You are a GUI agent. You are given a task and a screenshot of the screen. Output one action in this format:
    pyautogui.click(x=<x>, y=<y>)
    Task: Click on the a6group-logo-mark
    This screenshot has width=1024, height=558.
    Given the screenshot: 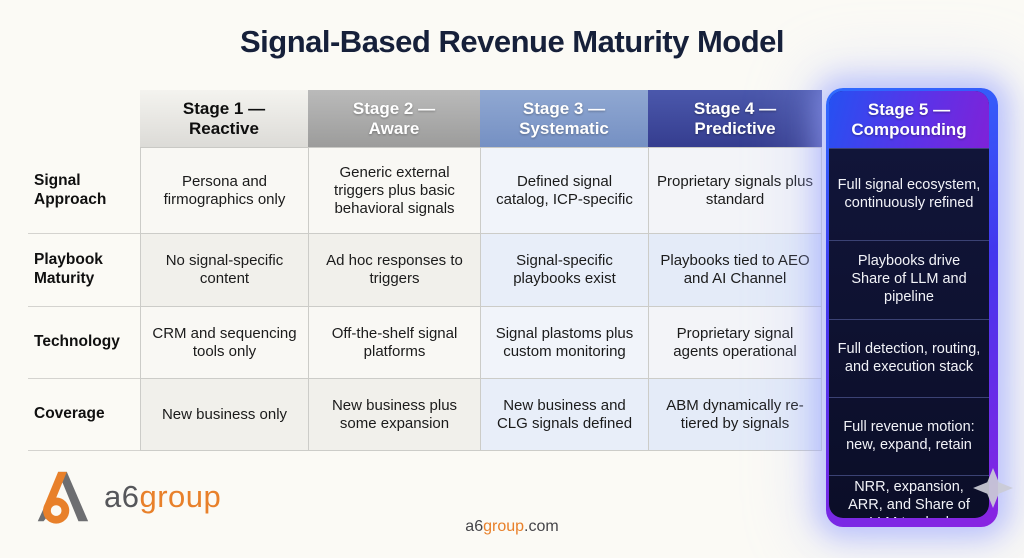 What is the action you would take?
    pyautogui.click(x=63, y=497)
    